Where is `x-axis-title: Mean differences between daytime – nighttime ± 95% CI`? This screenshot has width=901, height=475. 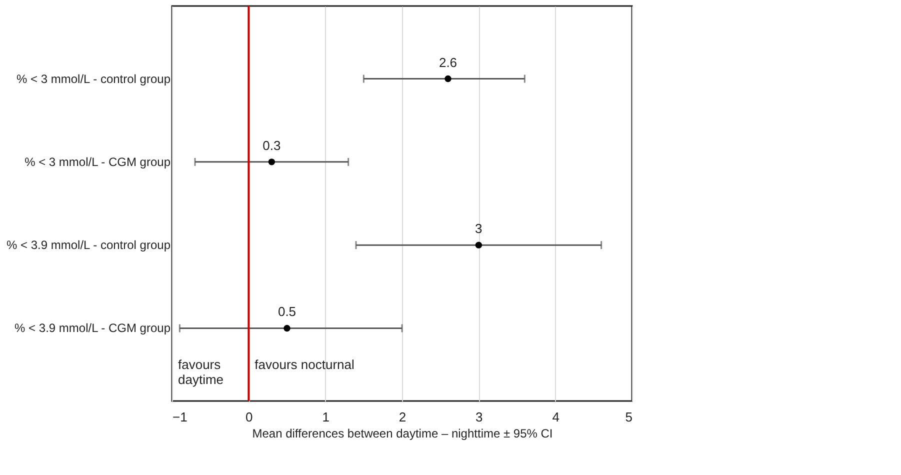
x-axis-title: Mean differences between daytime – nighttime ± 95% CI is located at coordinates (402, 433).